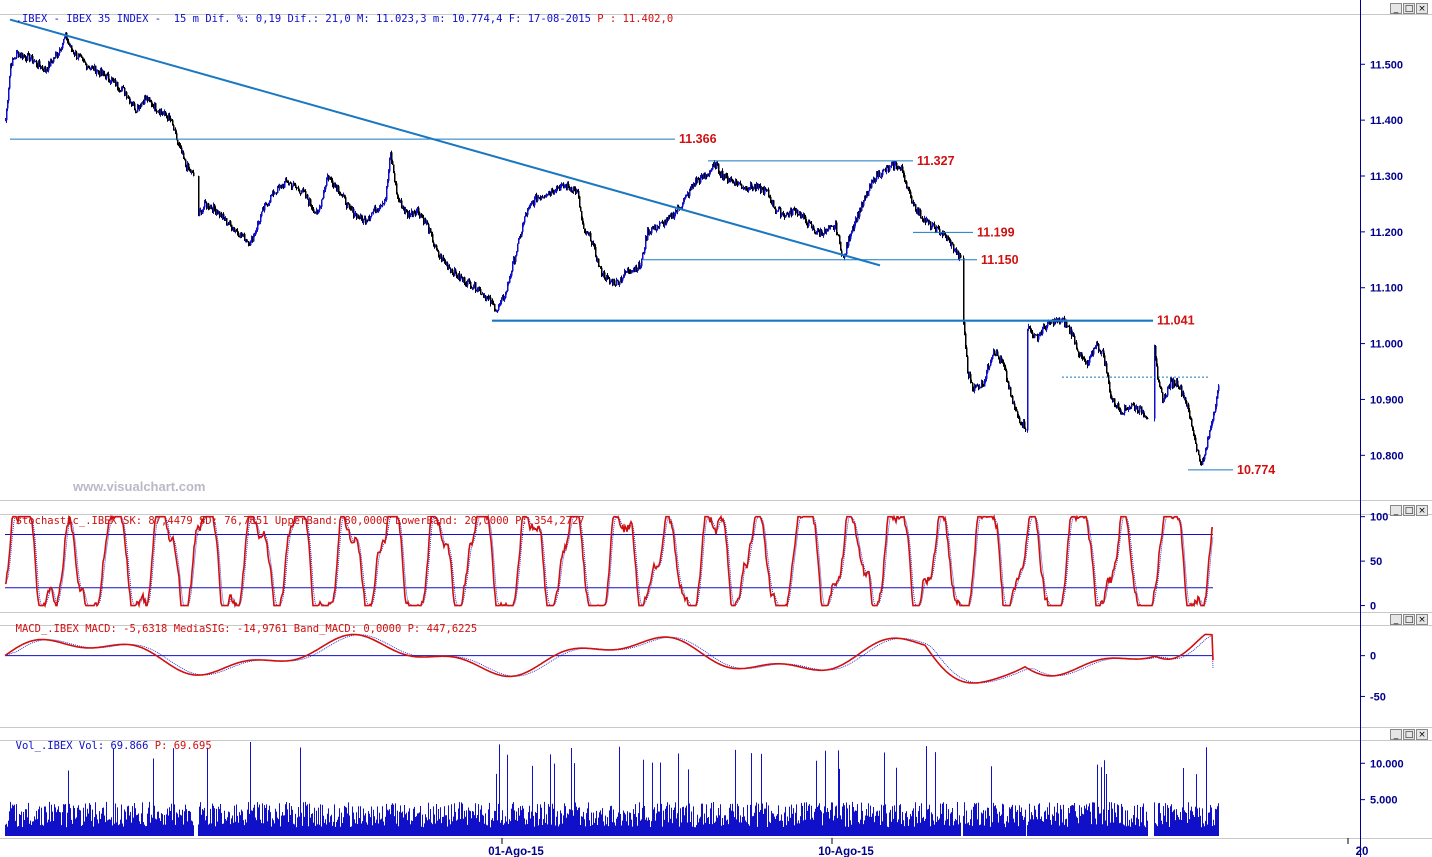 The width and height of the screenshot is (1432, 857). I want to click on macd-close-button: ×, so click(1422, 619).